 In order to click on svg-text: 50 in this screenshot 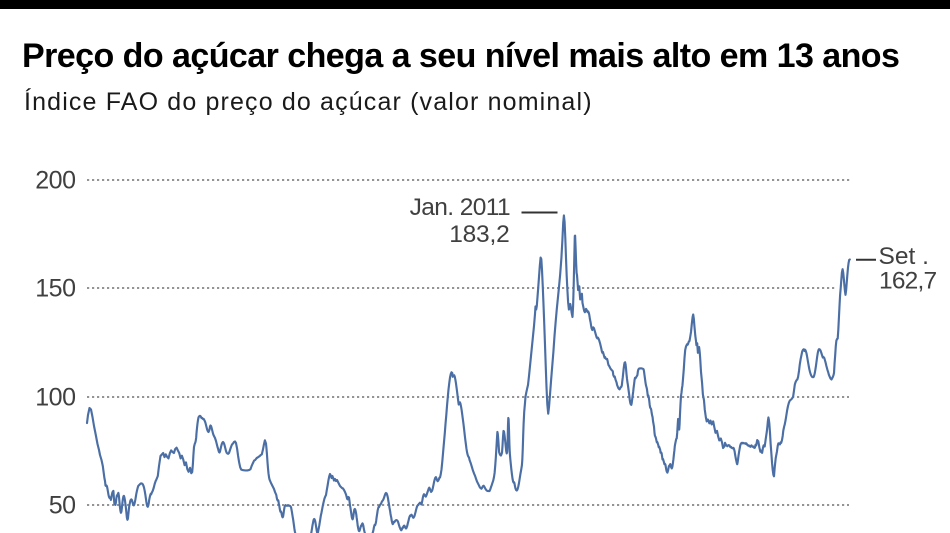, I will do `click(62, 506)`.